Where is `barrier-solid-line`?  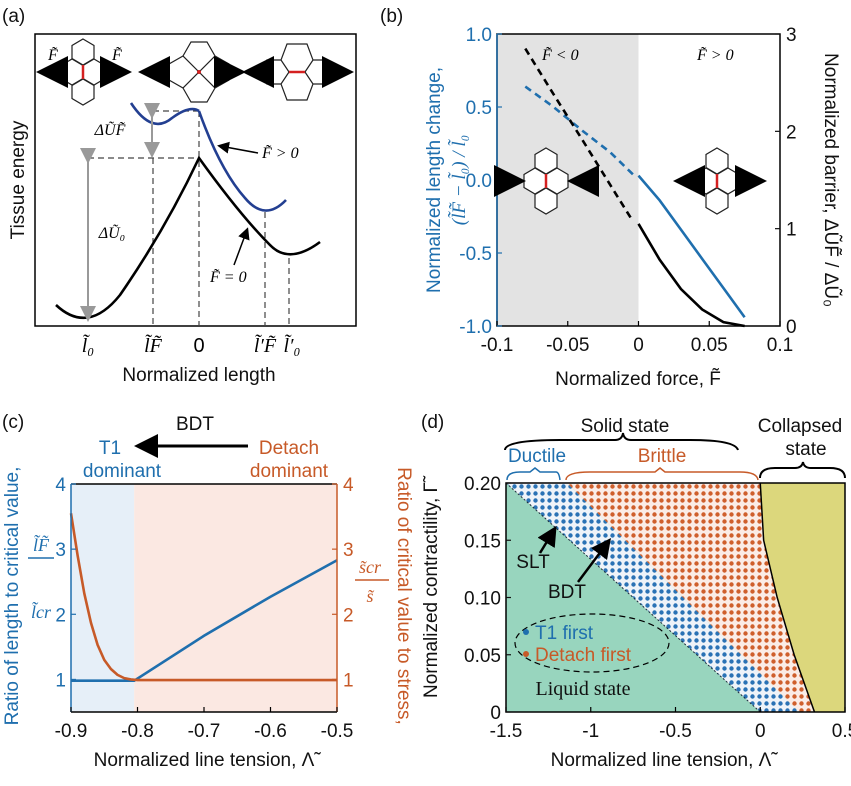
barrier-solid-line is located at coordinates (691, 275).